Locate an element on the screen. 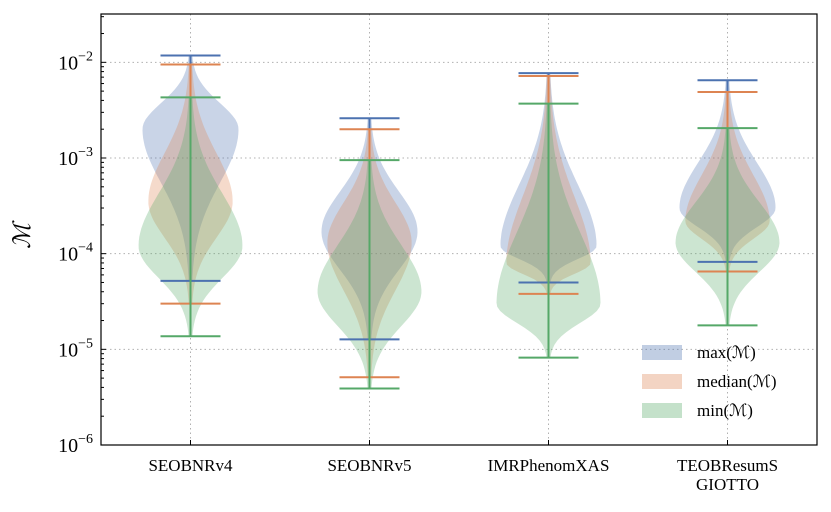  y-tick-label: 10⁻⁴ is located at coordinates (75, 253).